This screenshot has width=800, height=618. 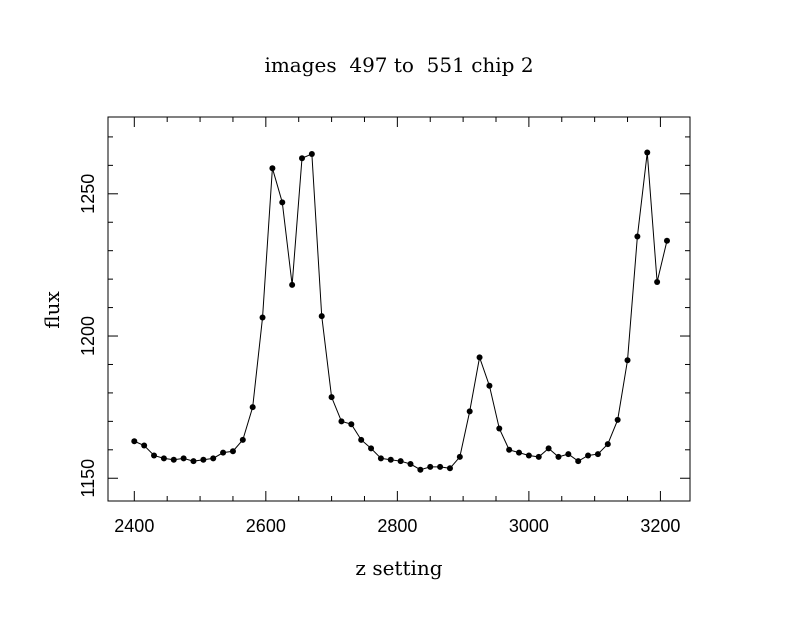 I want to click on y-axis-label: flux, so click(x=52, y=310).